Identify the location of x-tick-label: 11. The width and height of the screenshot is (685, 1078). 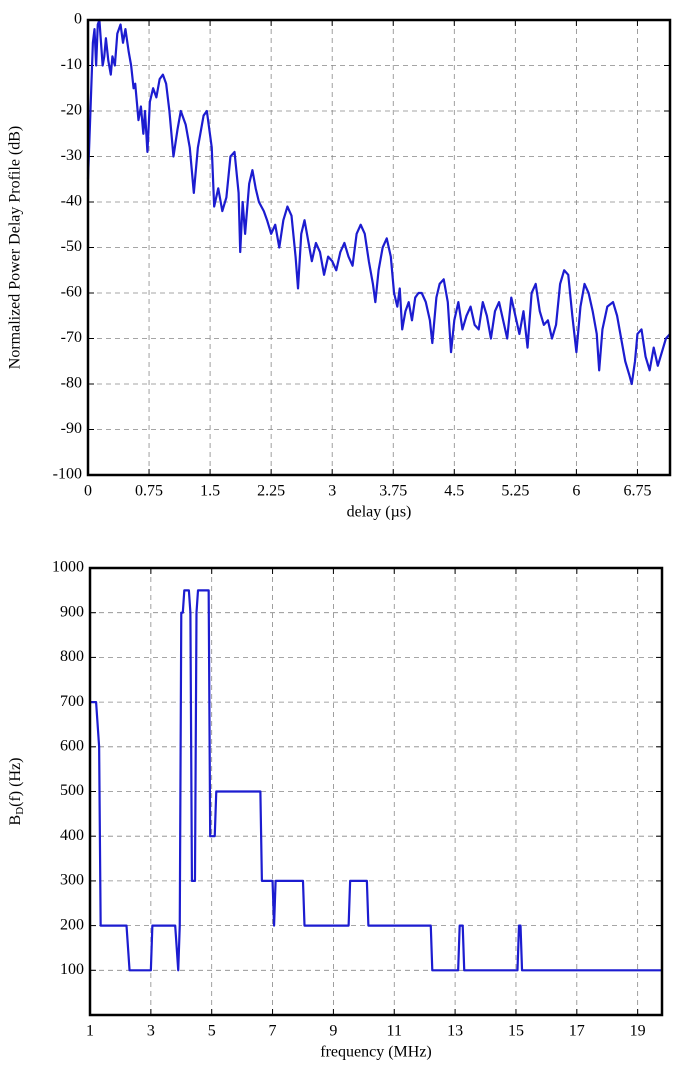
(394, 1031).